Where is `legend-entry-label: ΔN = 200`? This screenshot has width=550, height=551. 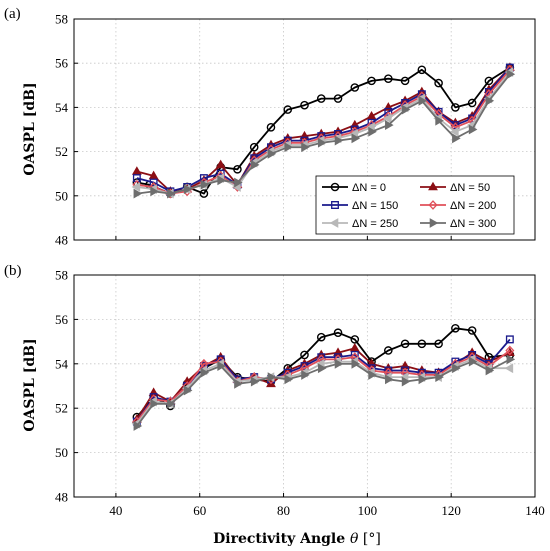
legend-entry-label: ΔN = 200 is located at coordinates (473, 206).